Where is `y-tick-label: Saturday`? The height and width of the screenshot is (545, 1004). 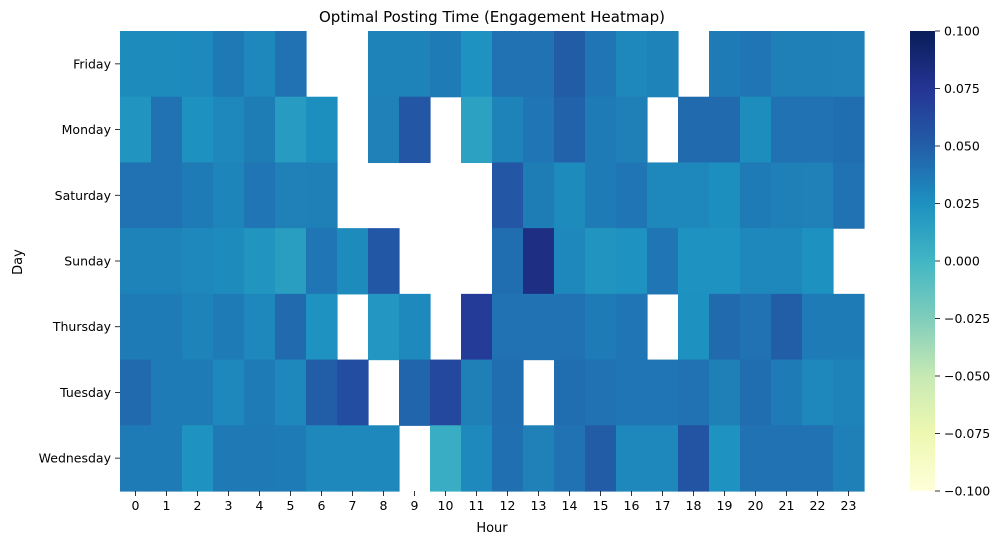 y-tick-label: Saturday is located at coordinates (83, 195).